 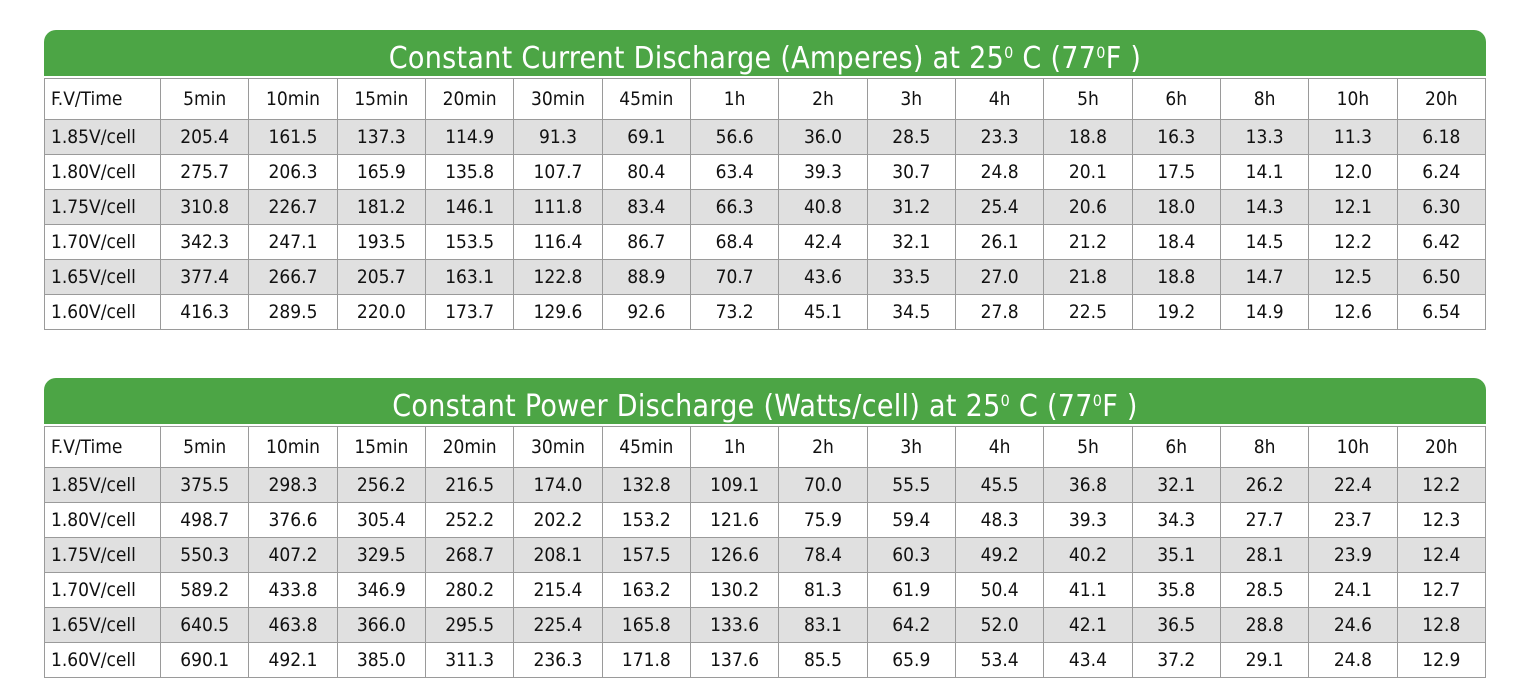 I want to click on value-cell: 109.1, so click(x=734, y=485).